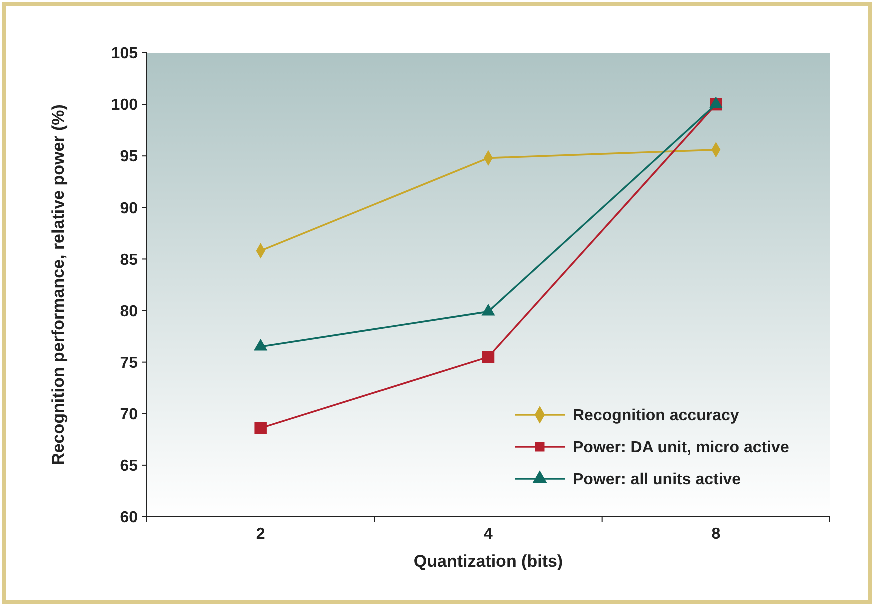 Image resolution: width=874 pixels, height=606 pixels. Describe the element at coordinates (124, 54) in the screenshot. I see `y-tick-label: 105` at that location.